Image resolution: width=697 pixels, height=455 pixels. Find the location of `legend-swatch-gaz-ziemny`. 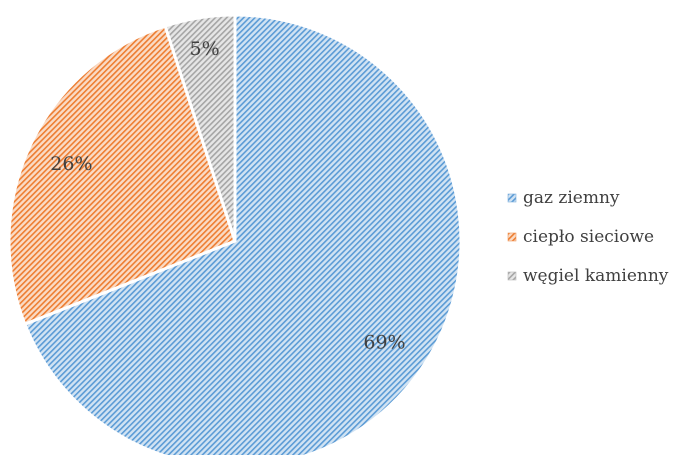

legend-swatch-gaz-ziemny is located at coordinates (512, 198).